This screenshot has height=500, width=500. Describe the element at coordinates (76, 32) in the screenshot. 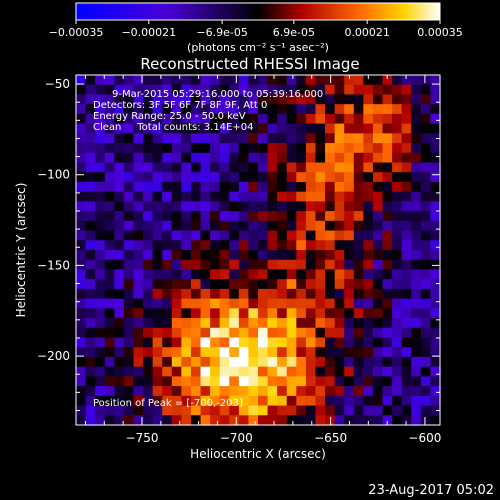

I see `colorbar-tick-label: −0.00035` at that location.